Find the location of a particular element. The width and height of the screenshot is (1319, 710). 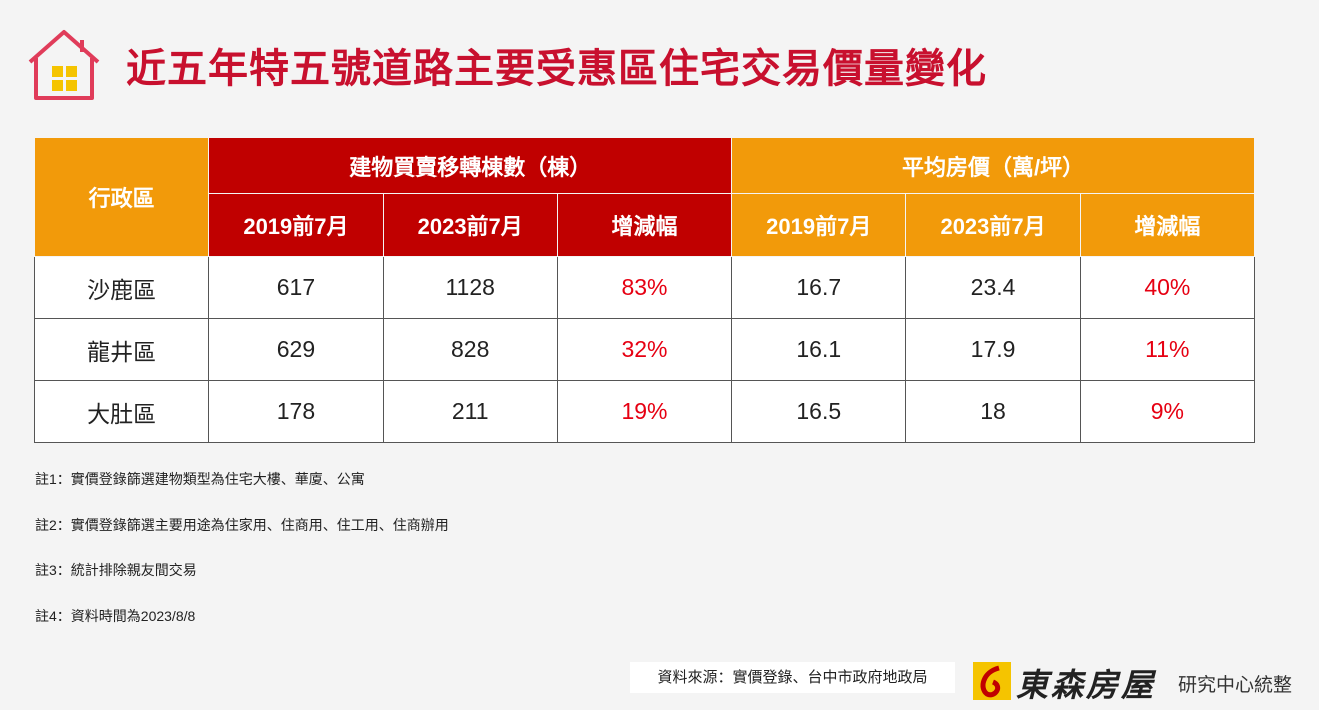

value-cell: 9% is located at coordinates (1167, 411).